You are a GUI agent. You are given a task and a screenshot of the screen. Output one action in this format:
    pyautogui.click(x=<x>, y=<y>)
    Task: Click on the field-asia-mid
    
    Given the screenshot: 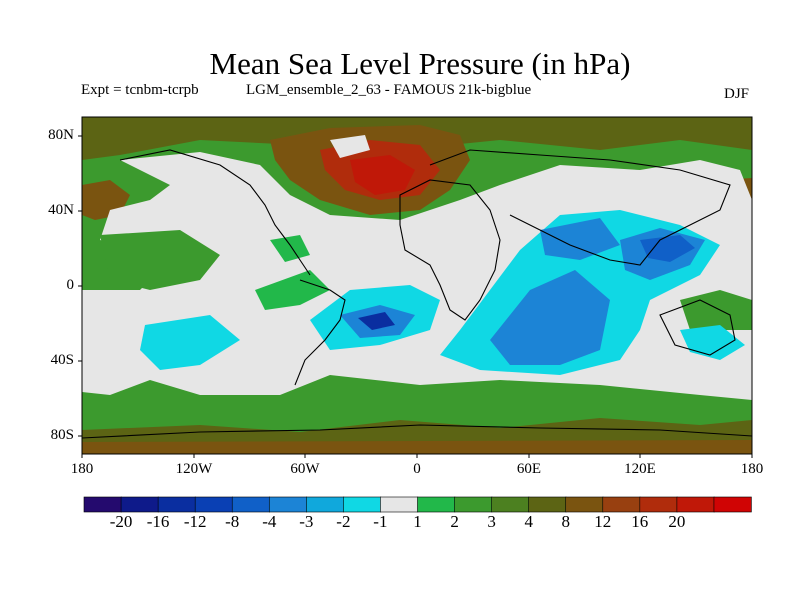 What is the action you would take?
    pyautogui.click(x=580, y=239)
    